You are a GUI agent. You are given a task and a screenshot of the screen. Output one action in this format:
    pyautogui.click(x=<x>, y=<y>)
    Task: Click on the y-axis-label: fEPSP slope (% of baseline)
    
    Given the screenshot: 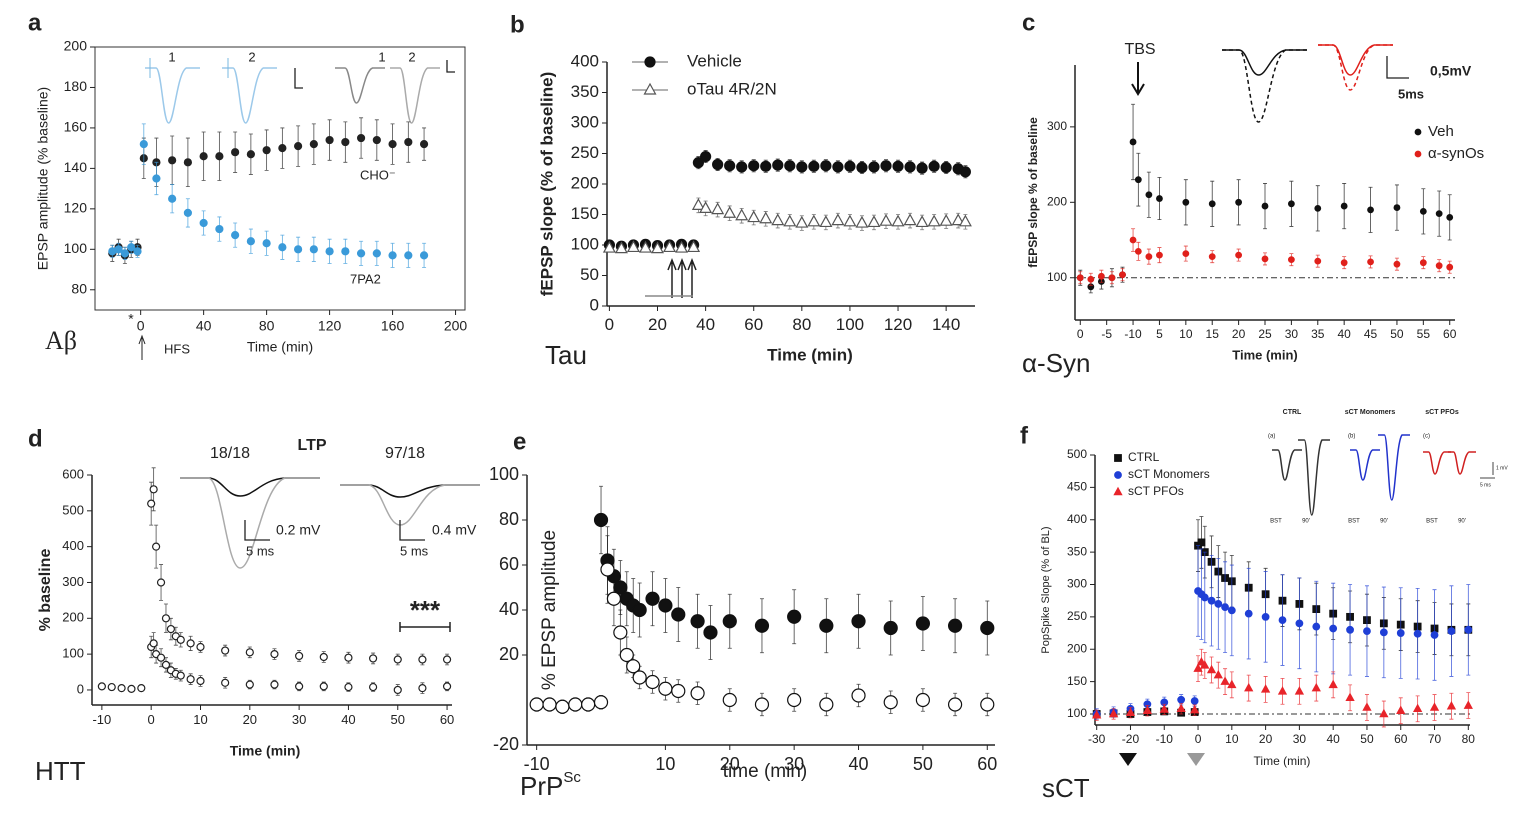 What is the action you would take?
    pyautogui.click(x=546, y=184)
    